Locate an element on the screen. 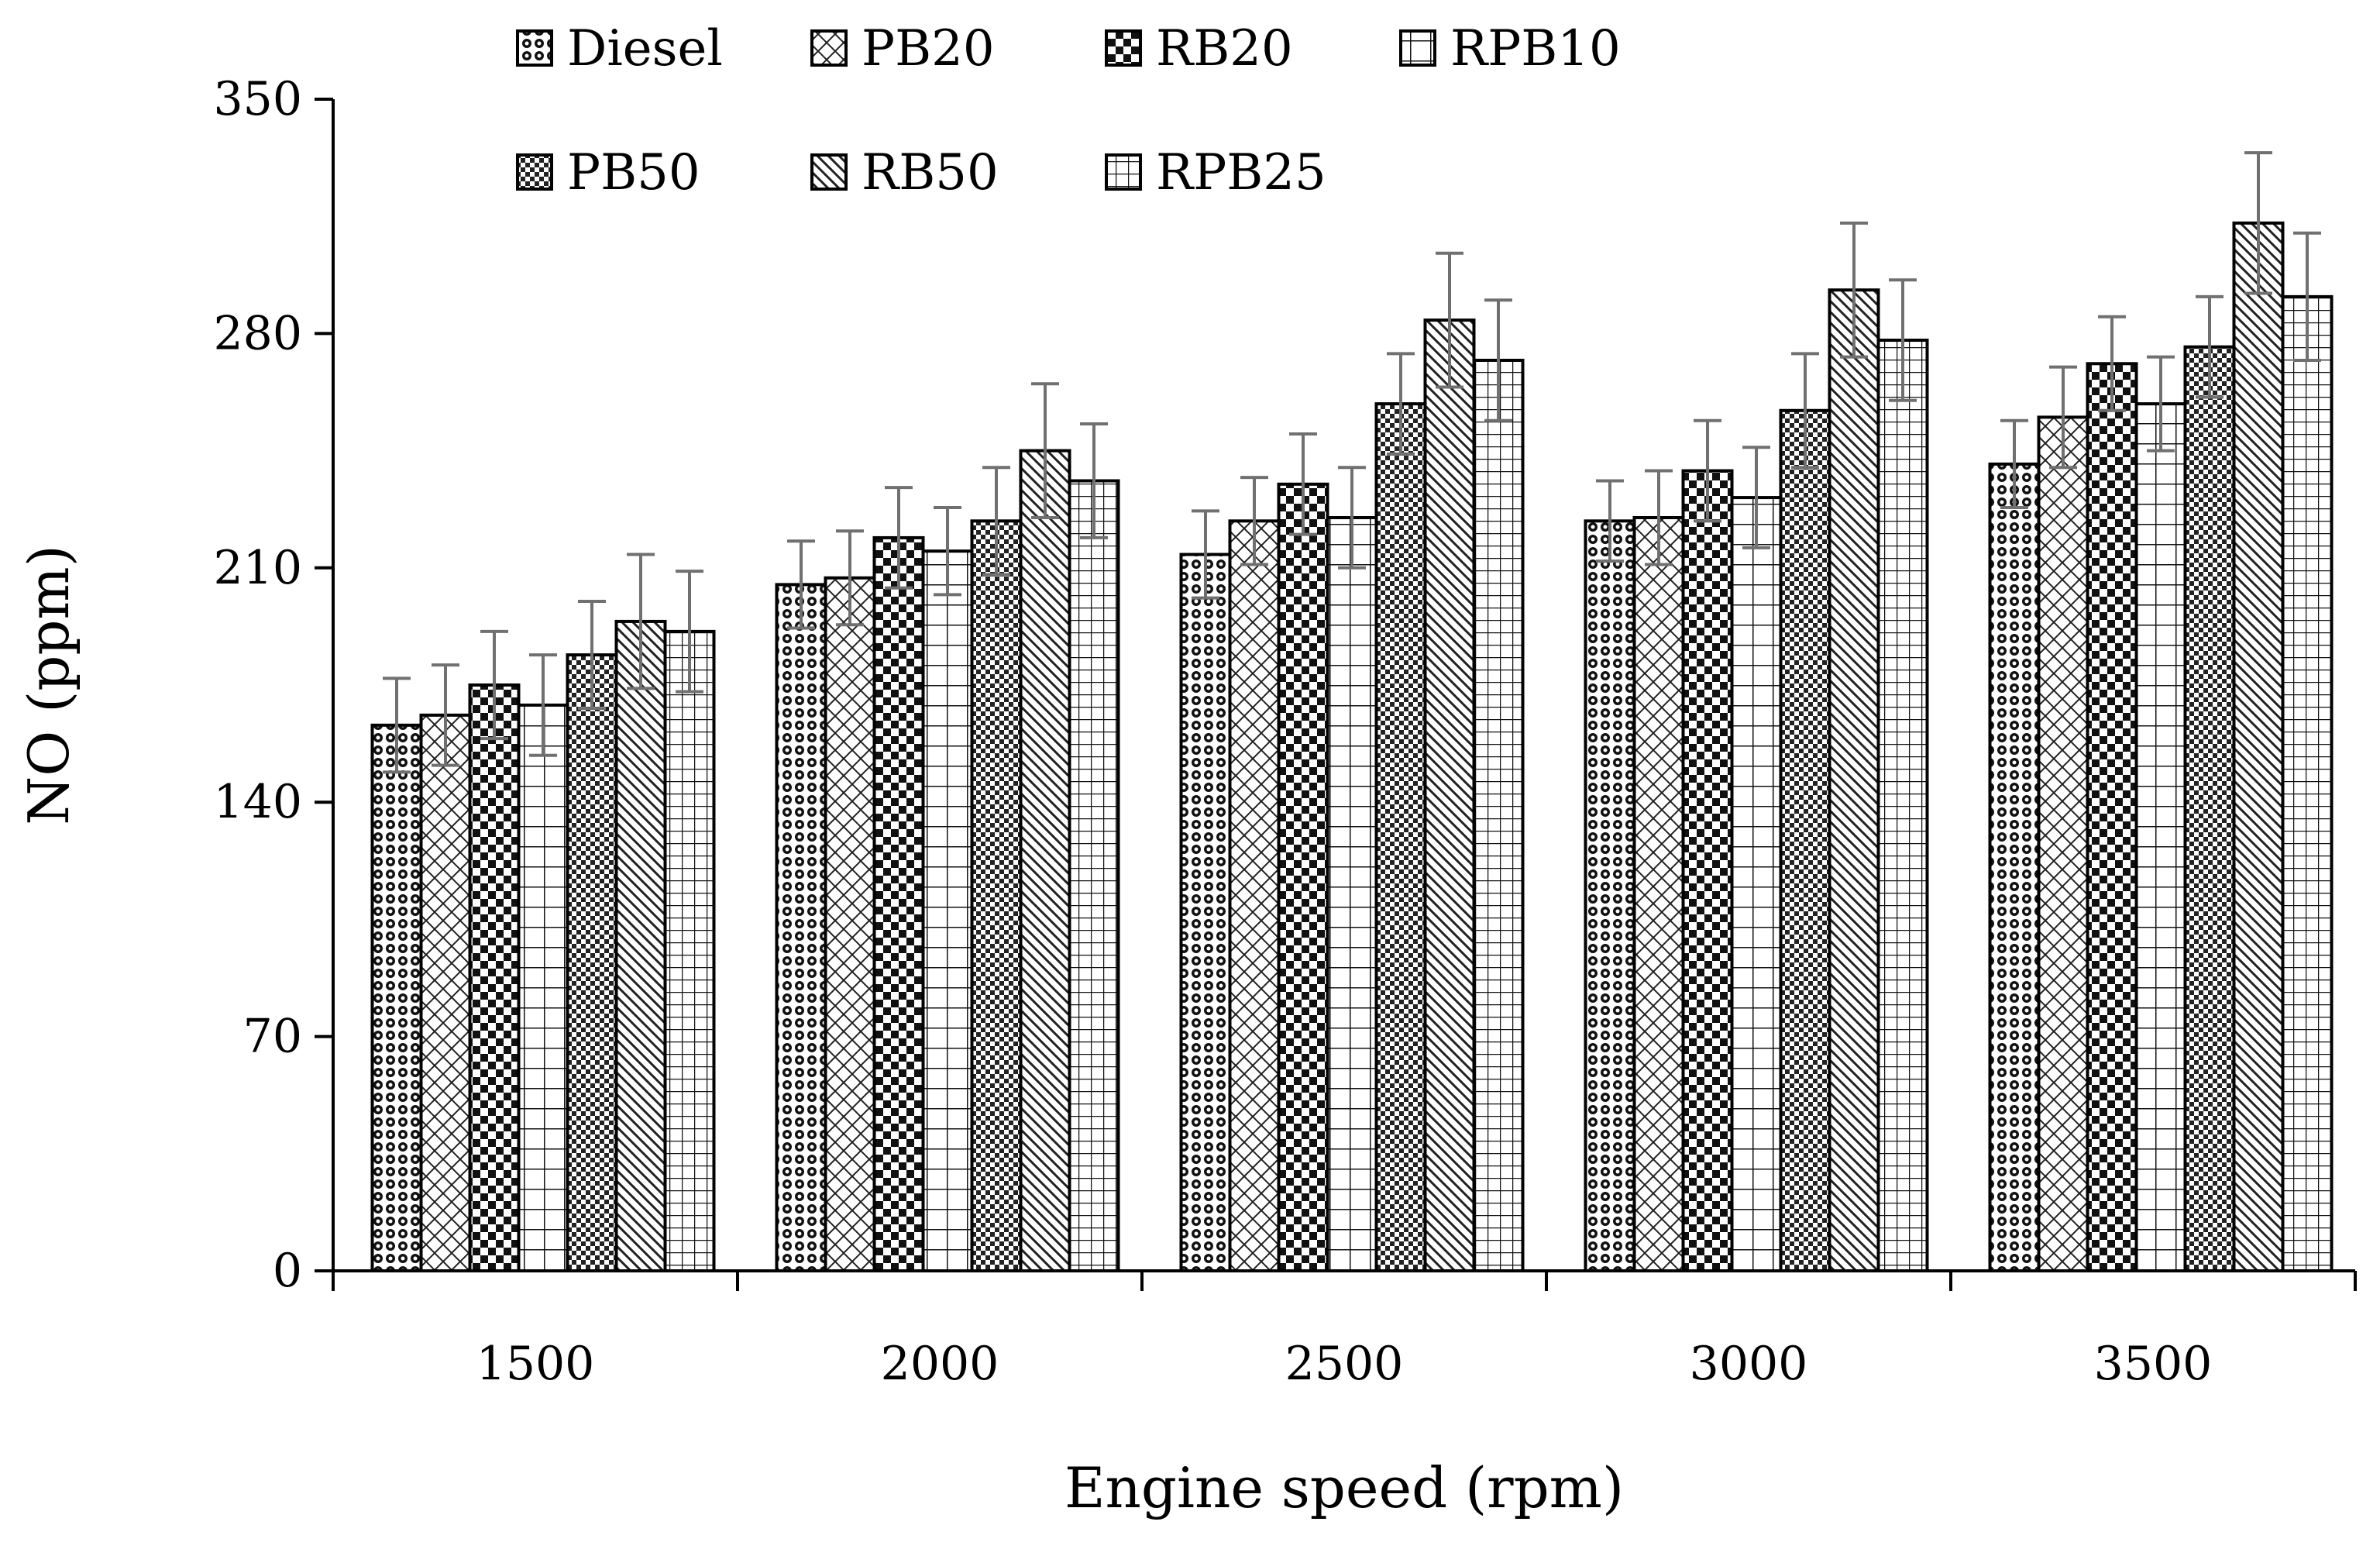  legend-label-rpb25: RPB25 is located at coordinates (1241, 173).